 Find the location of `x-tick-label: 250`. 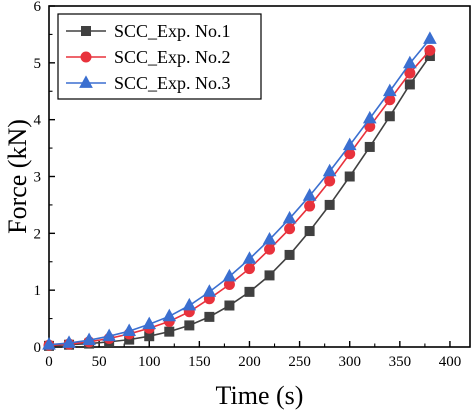

x-tick-label: 250 is located at coordinates (299, 362).